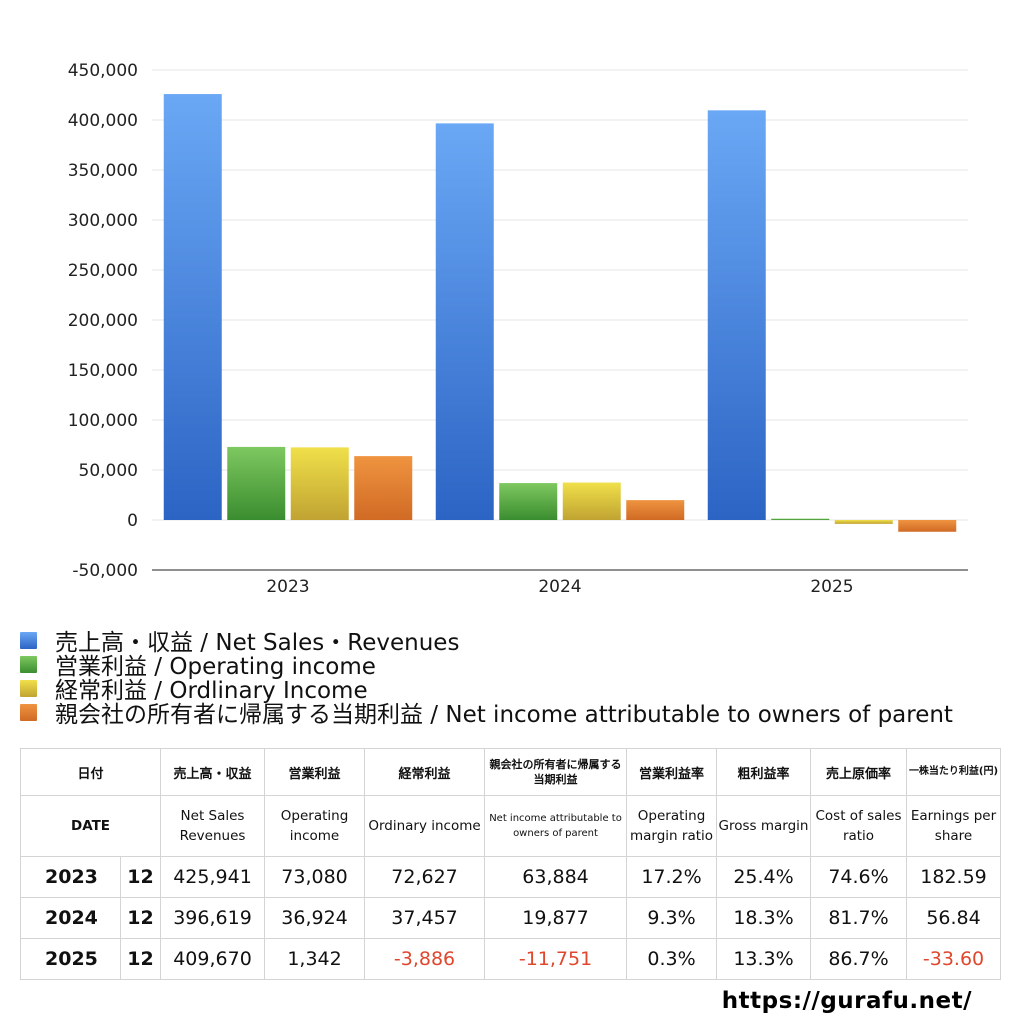 The width and height of the screenshot is (1024, 1024). I want to click on row-year: 2025, so click(70, 959).